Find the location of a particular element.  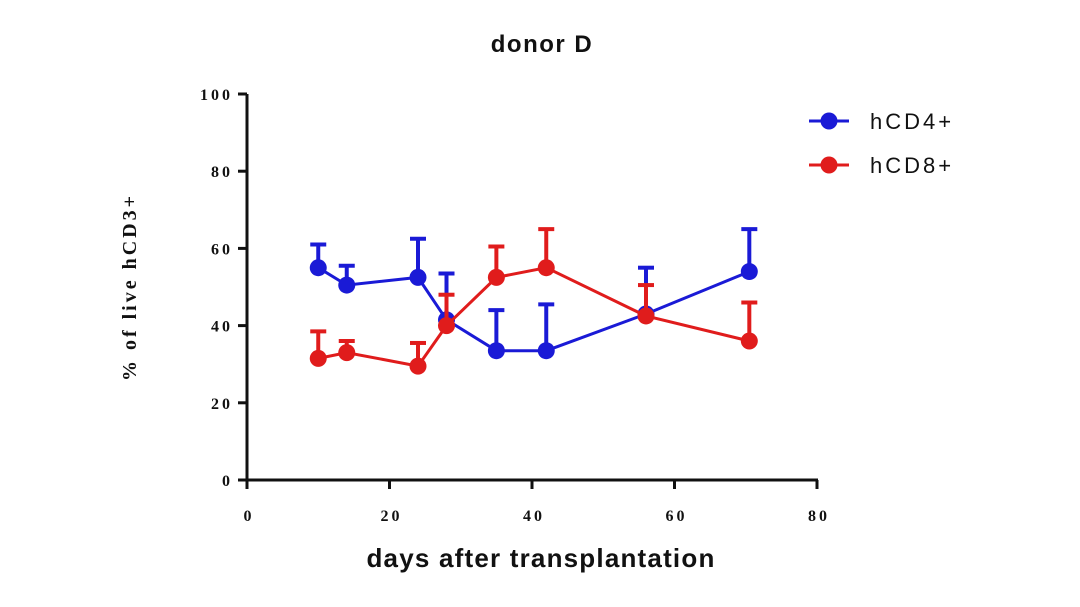

chart-title: donor D is located at coordinates (542, 44).